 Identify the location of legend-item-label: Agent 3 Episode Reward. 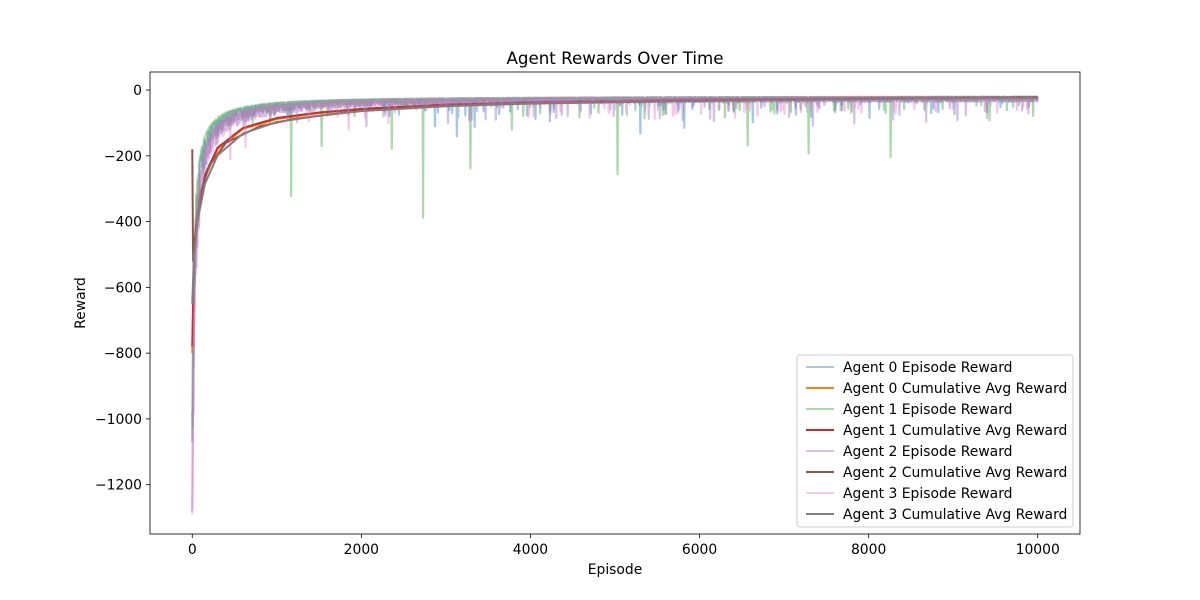
(927, 494).